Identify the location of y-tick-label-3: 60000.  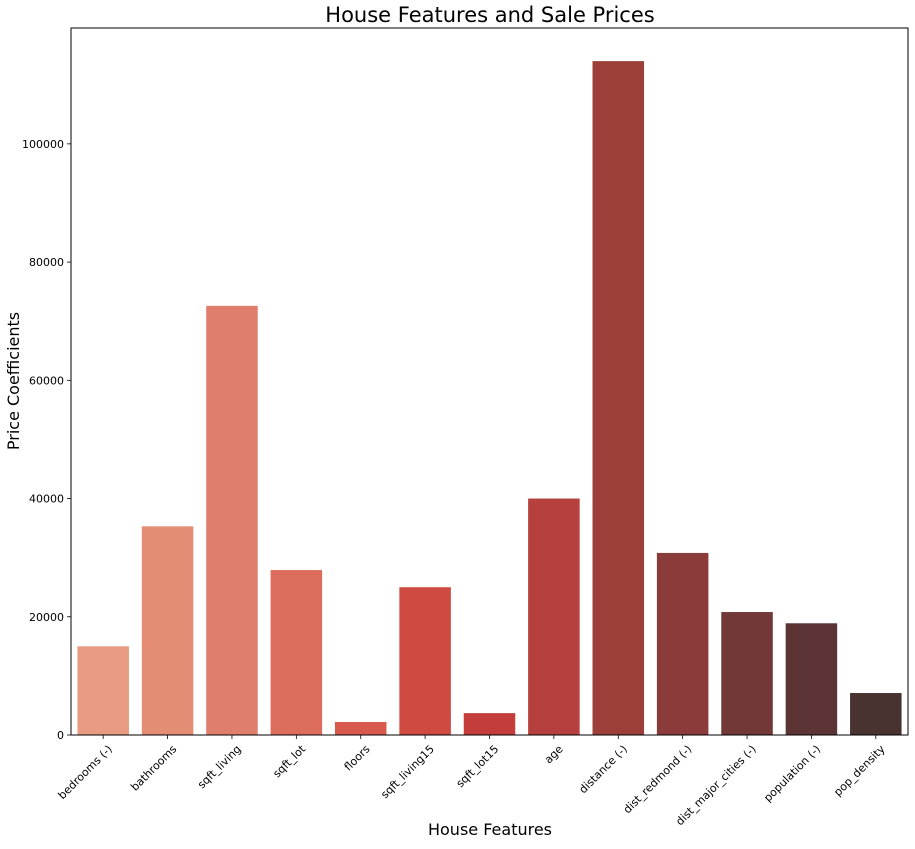
(46, 380).